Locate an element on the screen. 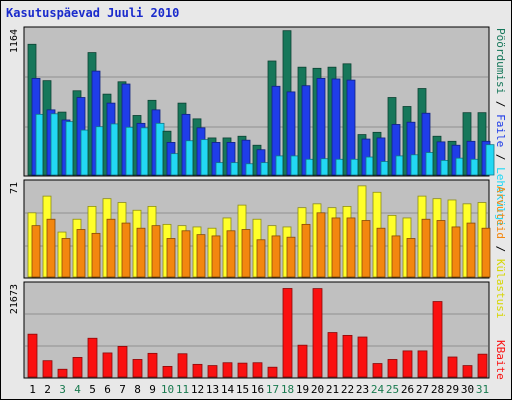 This screenshot has height=400, width=512. chart-title: Kasutuspäevad Juuli 2010 is located at coordinates (92, 13).